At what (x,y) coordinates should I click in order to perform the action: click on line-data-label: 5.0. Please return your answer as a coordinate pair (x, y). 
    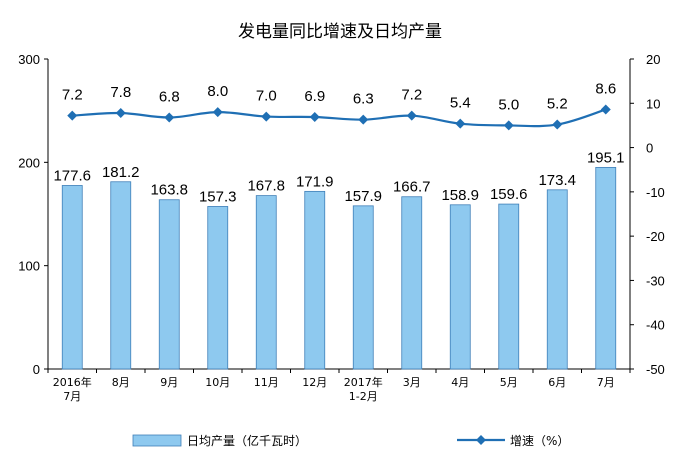
    Looking at the image, I should click on (508, 104).